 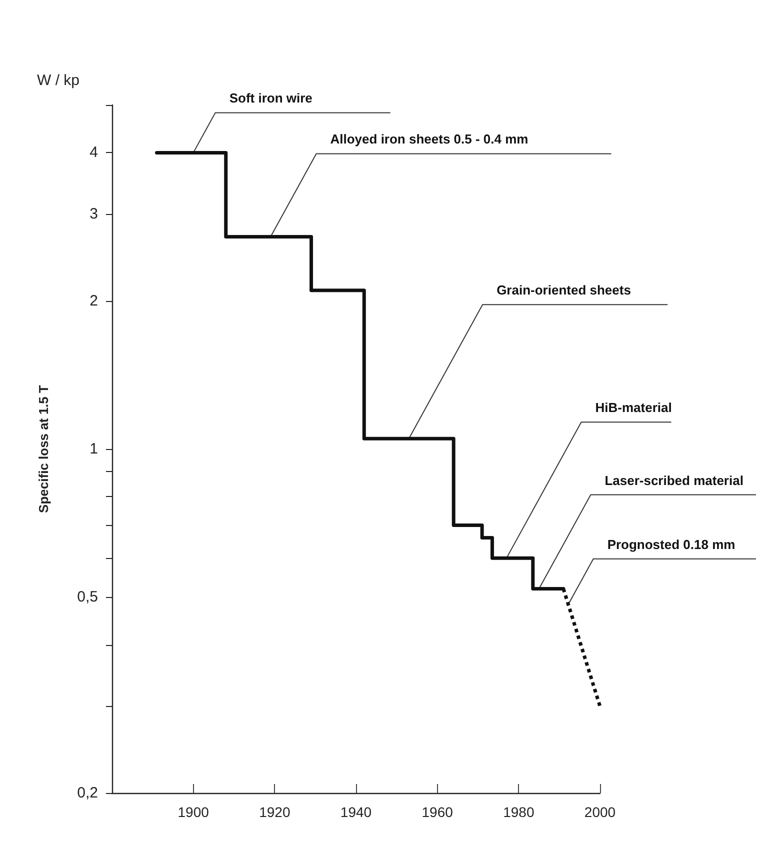 What do you see at coordinates (671, 544) in the screenshot?
I see `annotation: Prognosted 0.18 mm` at bounding box center [671, 544].